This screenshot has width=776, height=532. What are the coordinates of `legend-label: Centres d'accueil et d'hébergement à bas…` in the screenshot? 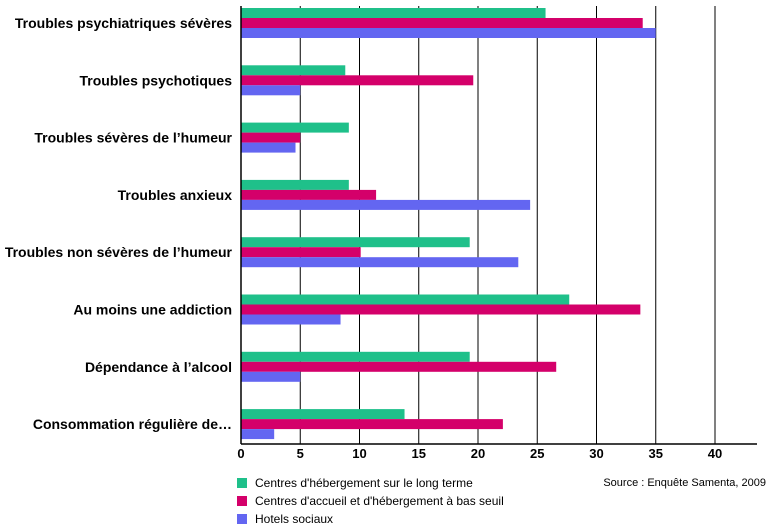 It's located at (379, 501).